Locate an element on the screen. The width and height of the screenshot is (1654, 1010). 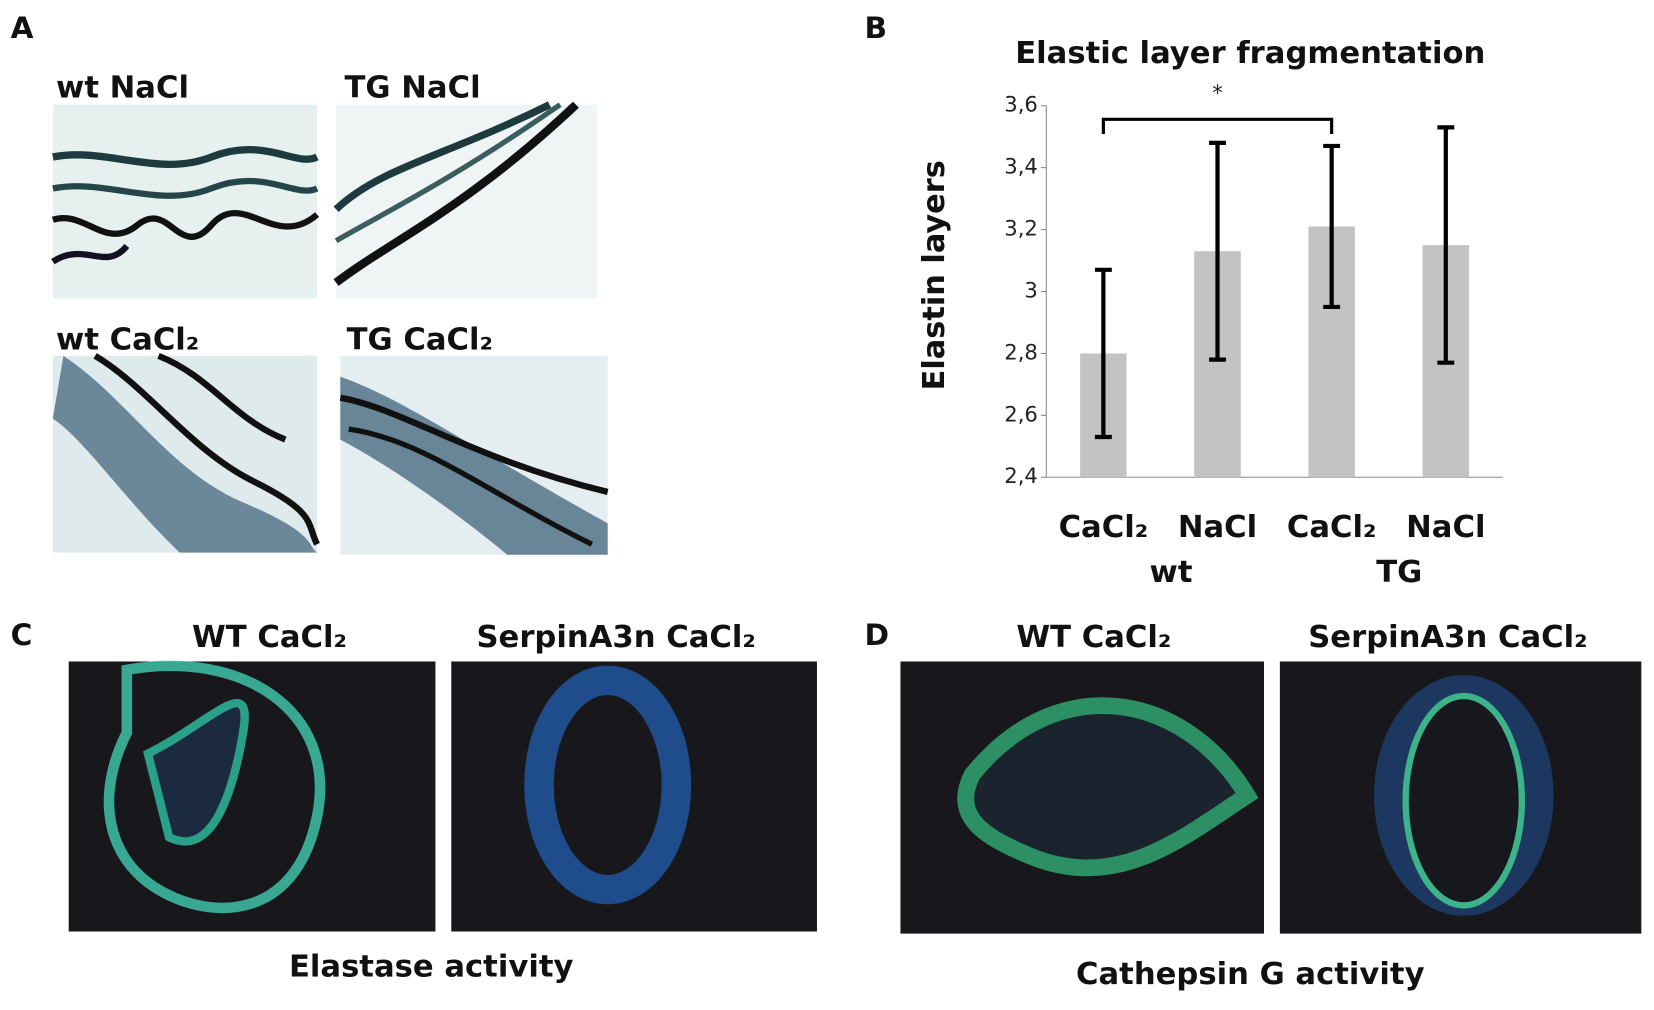
panel-letter: B is located at coordinates (876, 28).